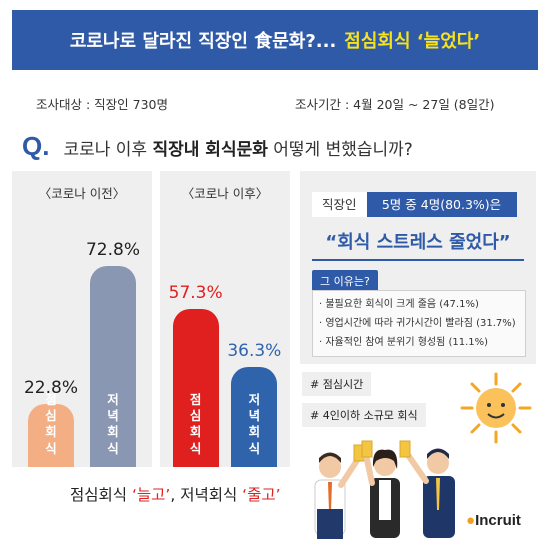 The image size is (550, 550). I want to click on sun-icon, so click(496, 408).